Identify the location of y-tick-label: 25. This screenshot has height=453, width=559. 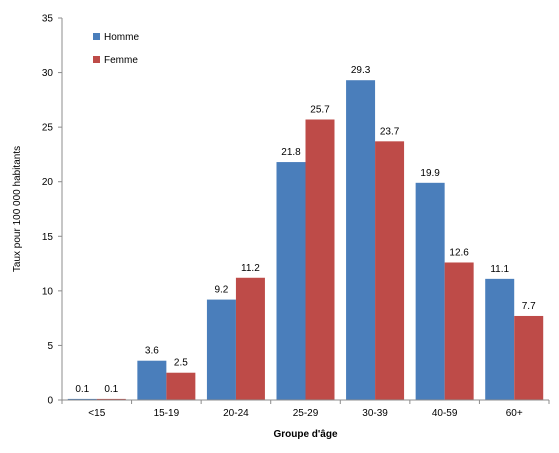
(48, 128).